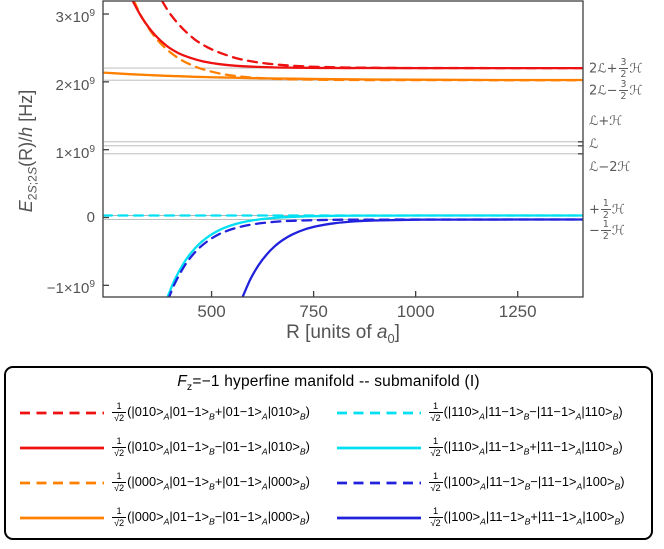 This screenshot has width=664, height=549. Describe the element at coordinates (378, 447) in the screenshot. I see `legend-swatch-cyan-solid` at that location.